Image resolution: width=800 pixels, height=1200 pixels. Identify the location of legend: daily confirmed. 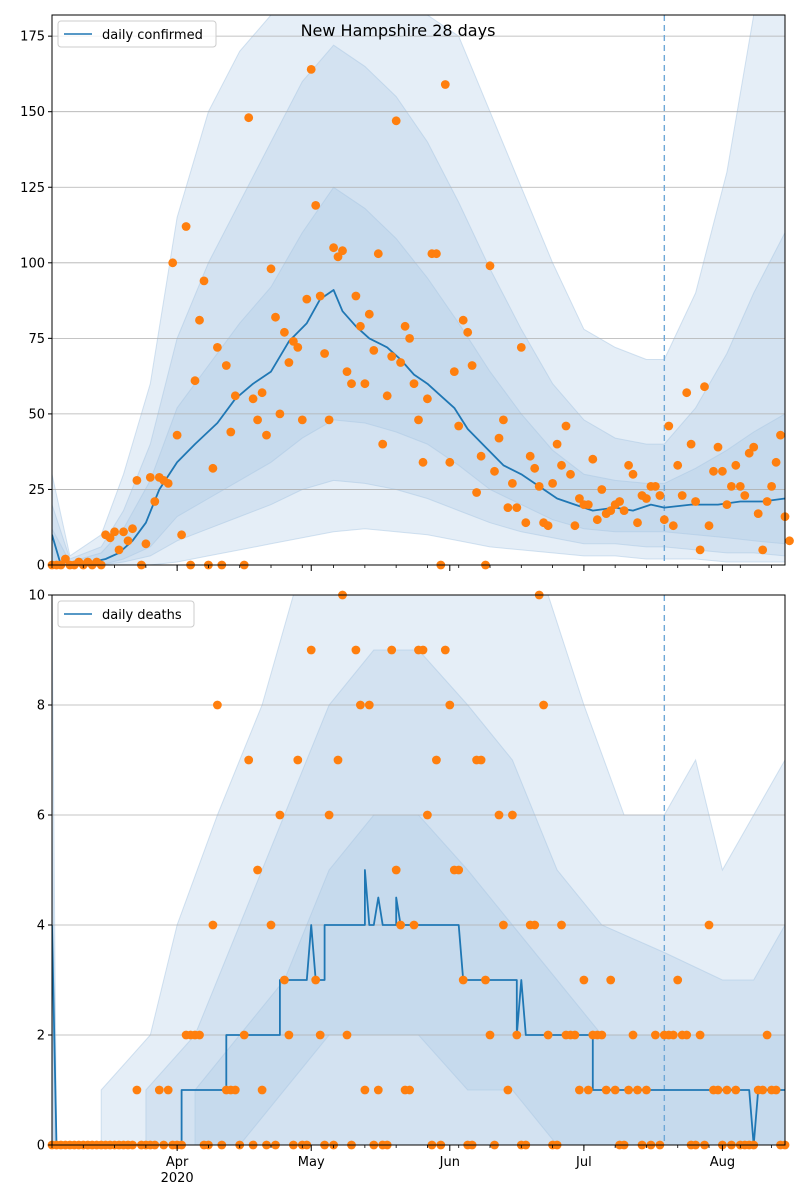
(137, 34).